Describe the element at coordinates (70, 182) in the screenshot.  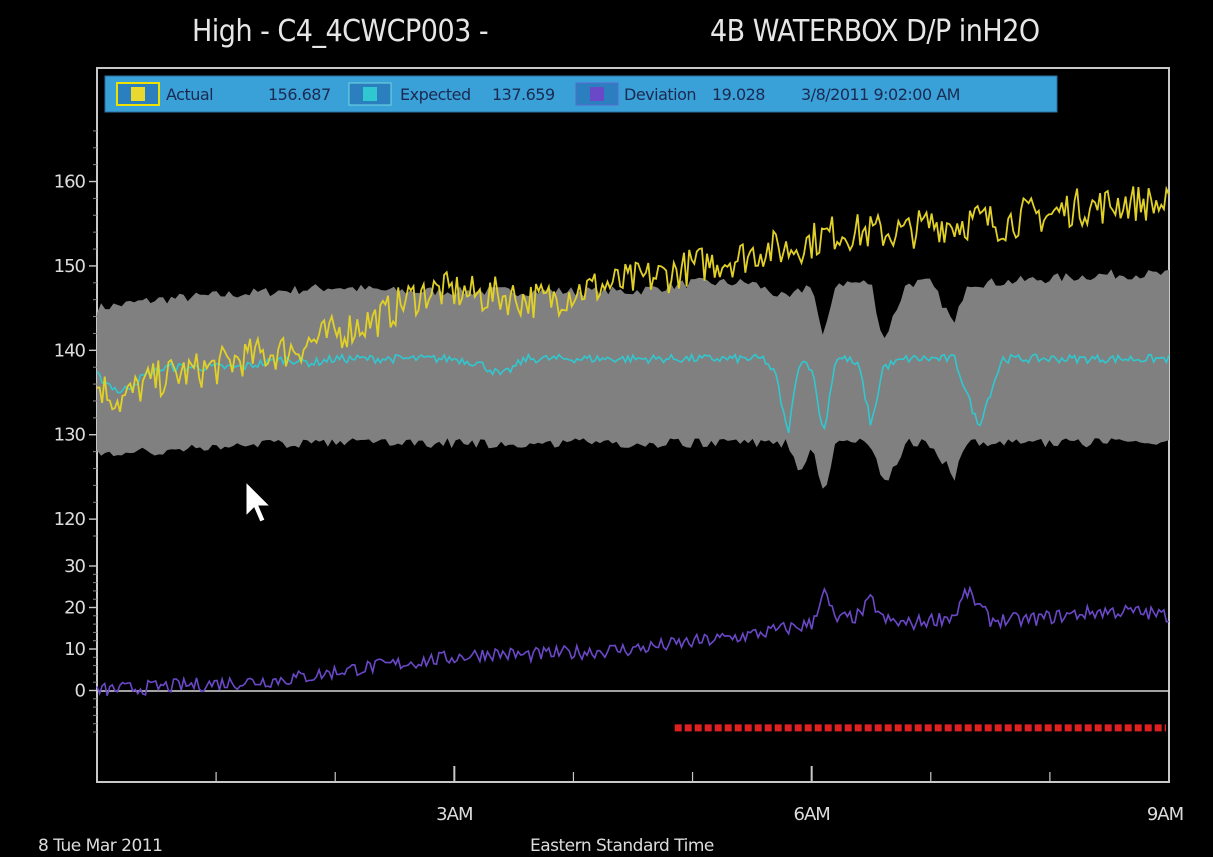
I see `y-tick-label: 160` at that location.